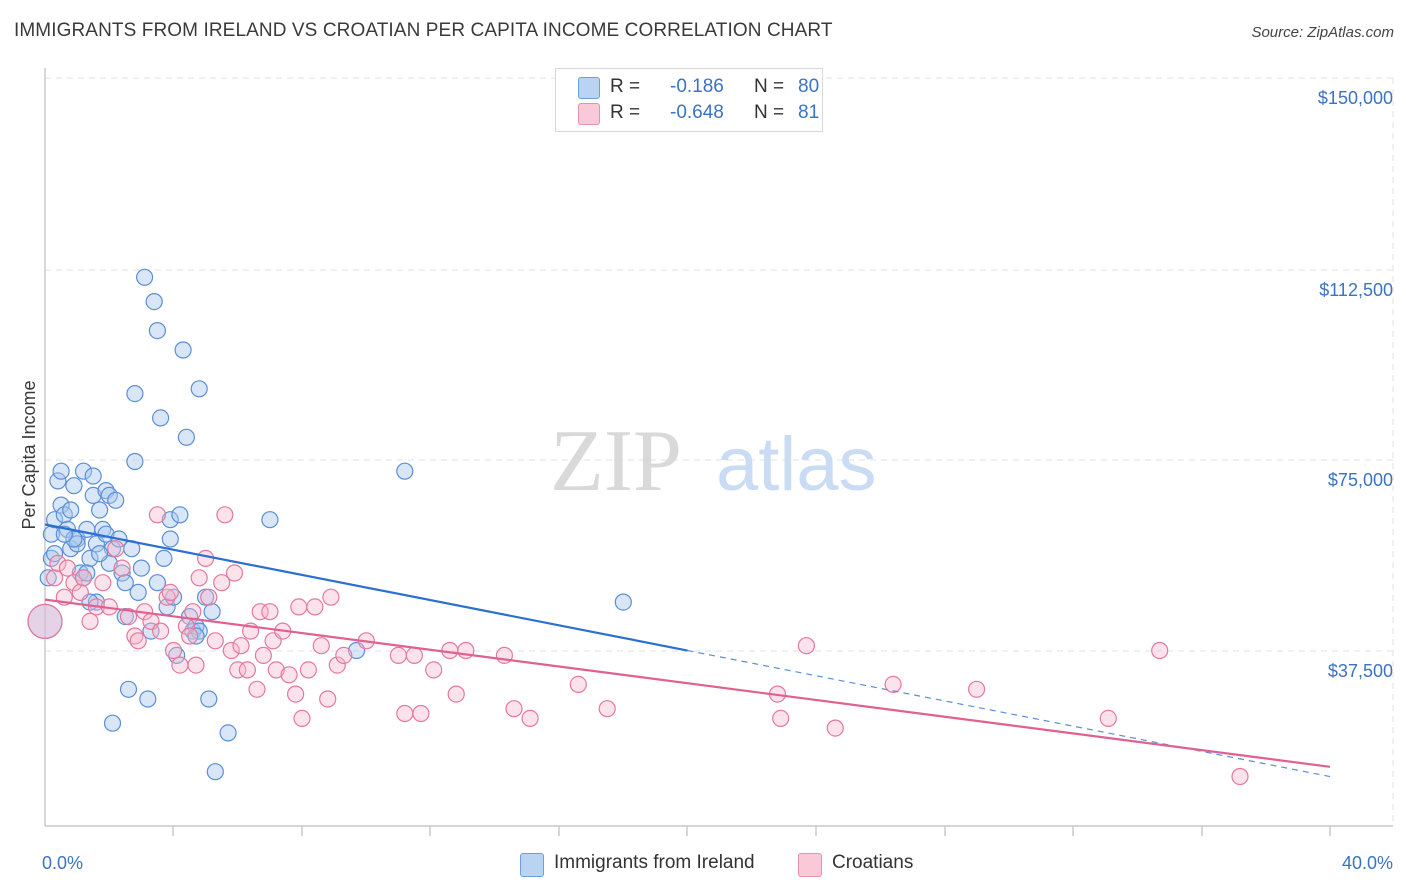 The image size is (1406, 892). I want to click on x-tick-labels: 0.0% 40.0%, so click(717, 863).